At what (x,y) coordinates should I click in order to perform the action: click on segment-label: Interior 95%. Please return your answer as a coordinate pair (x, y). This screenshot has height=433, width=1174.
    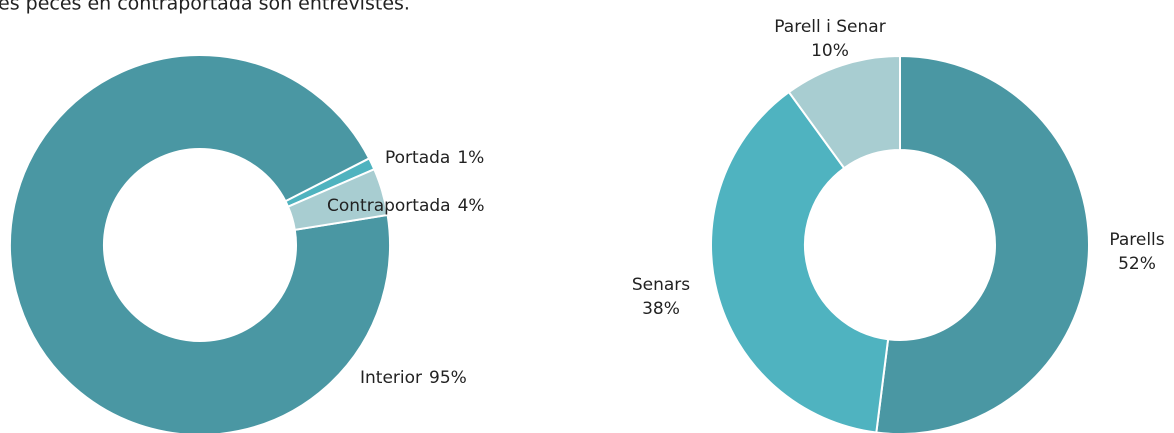
    Looking at the image, I should click on (413, 378).